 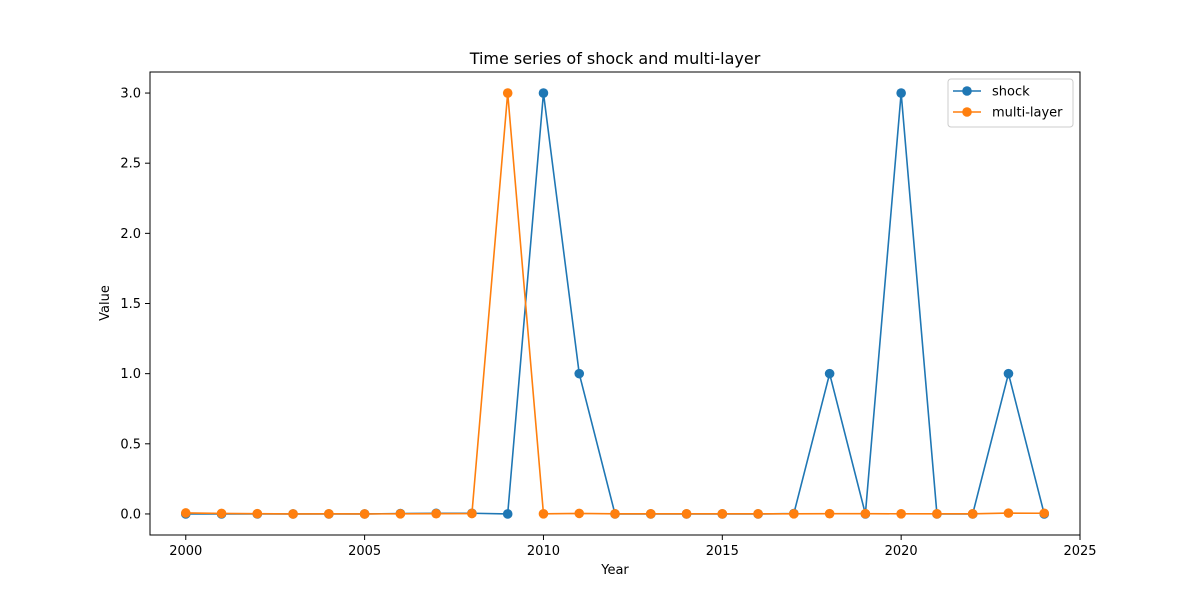 What do you see at coordinates (130, 94) in the screenshot?
I see `y-tick-label: 3.0` at bounding box center [130, 94].